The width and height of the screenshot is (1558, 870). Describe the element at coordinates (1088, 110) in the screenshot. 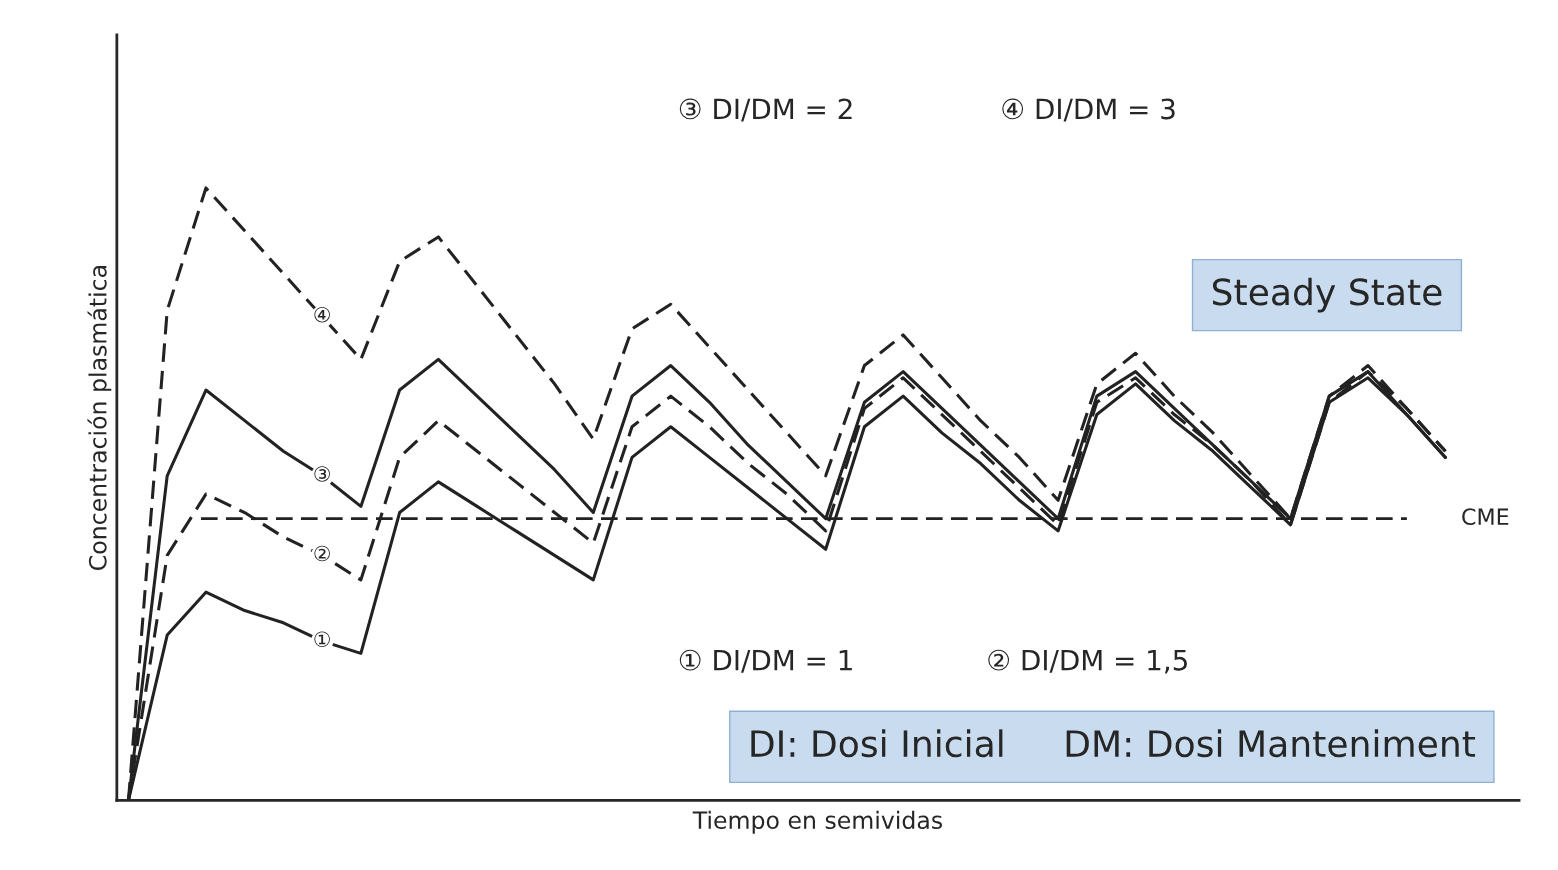

I see `text: ④ DI/DM = 3` at that location.